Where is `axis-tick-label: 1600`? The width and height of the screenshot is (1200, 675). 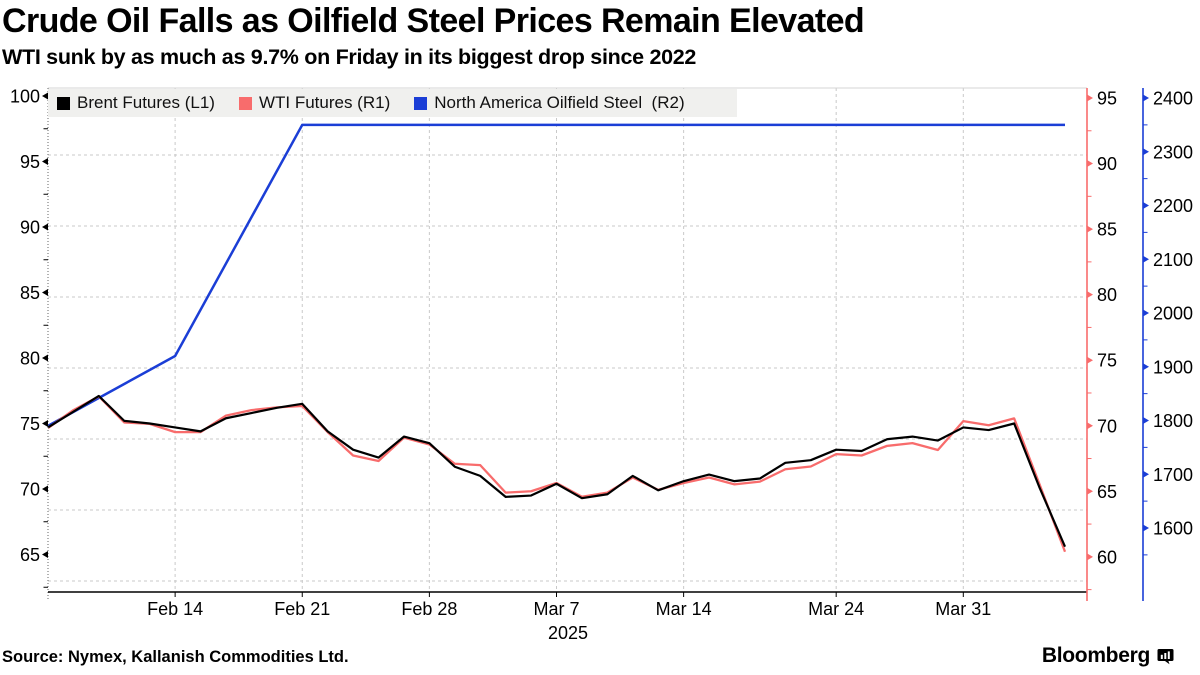 axis-tick-label: 1600 is located at coordinates (1173, 529).